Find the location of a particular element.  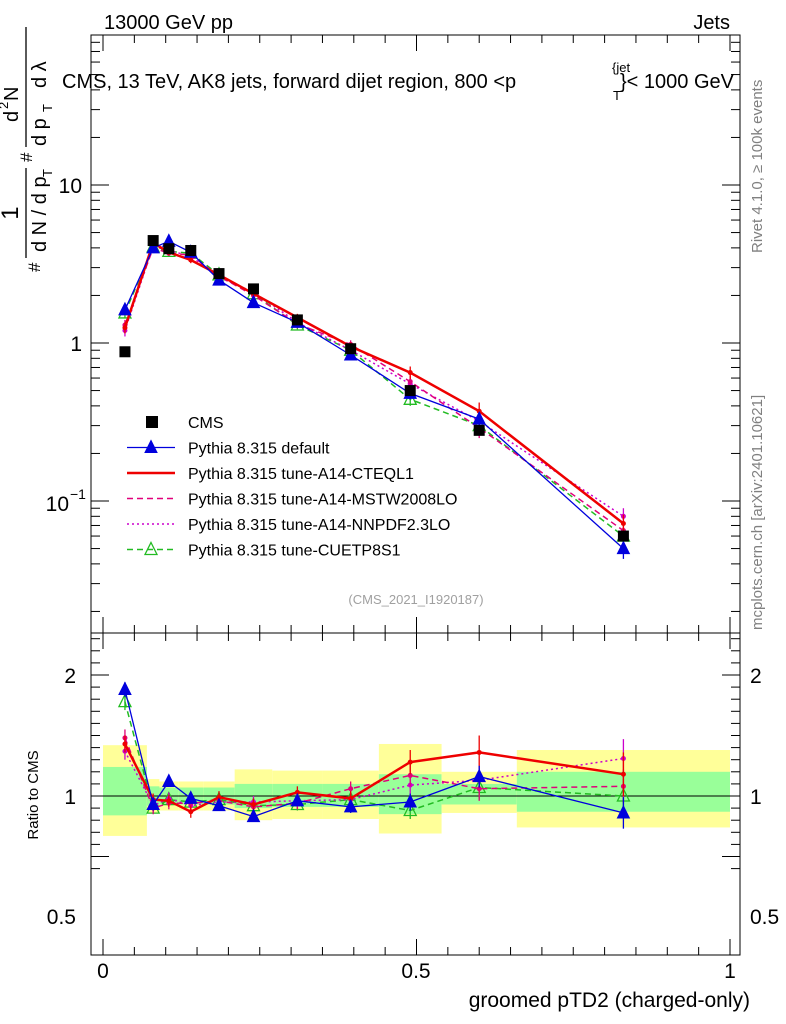

plot-title-tail: }< 1000 GeV is located at coordinates (677, 82).